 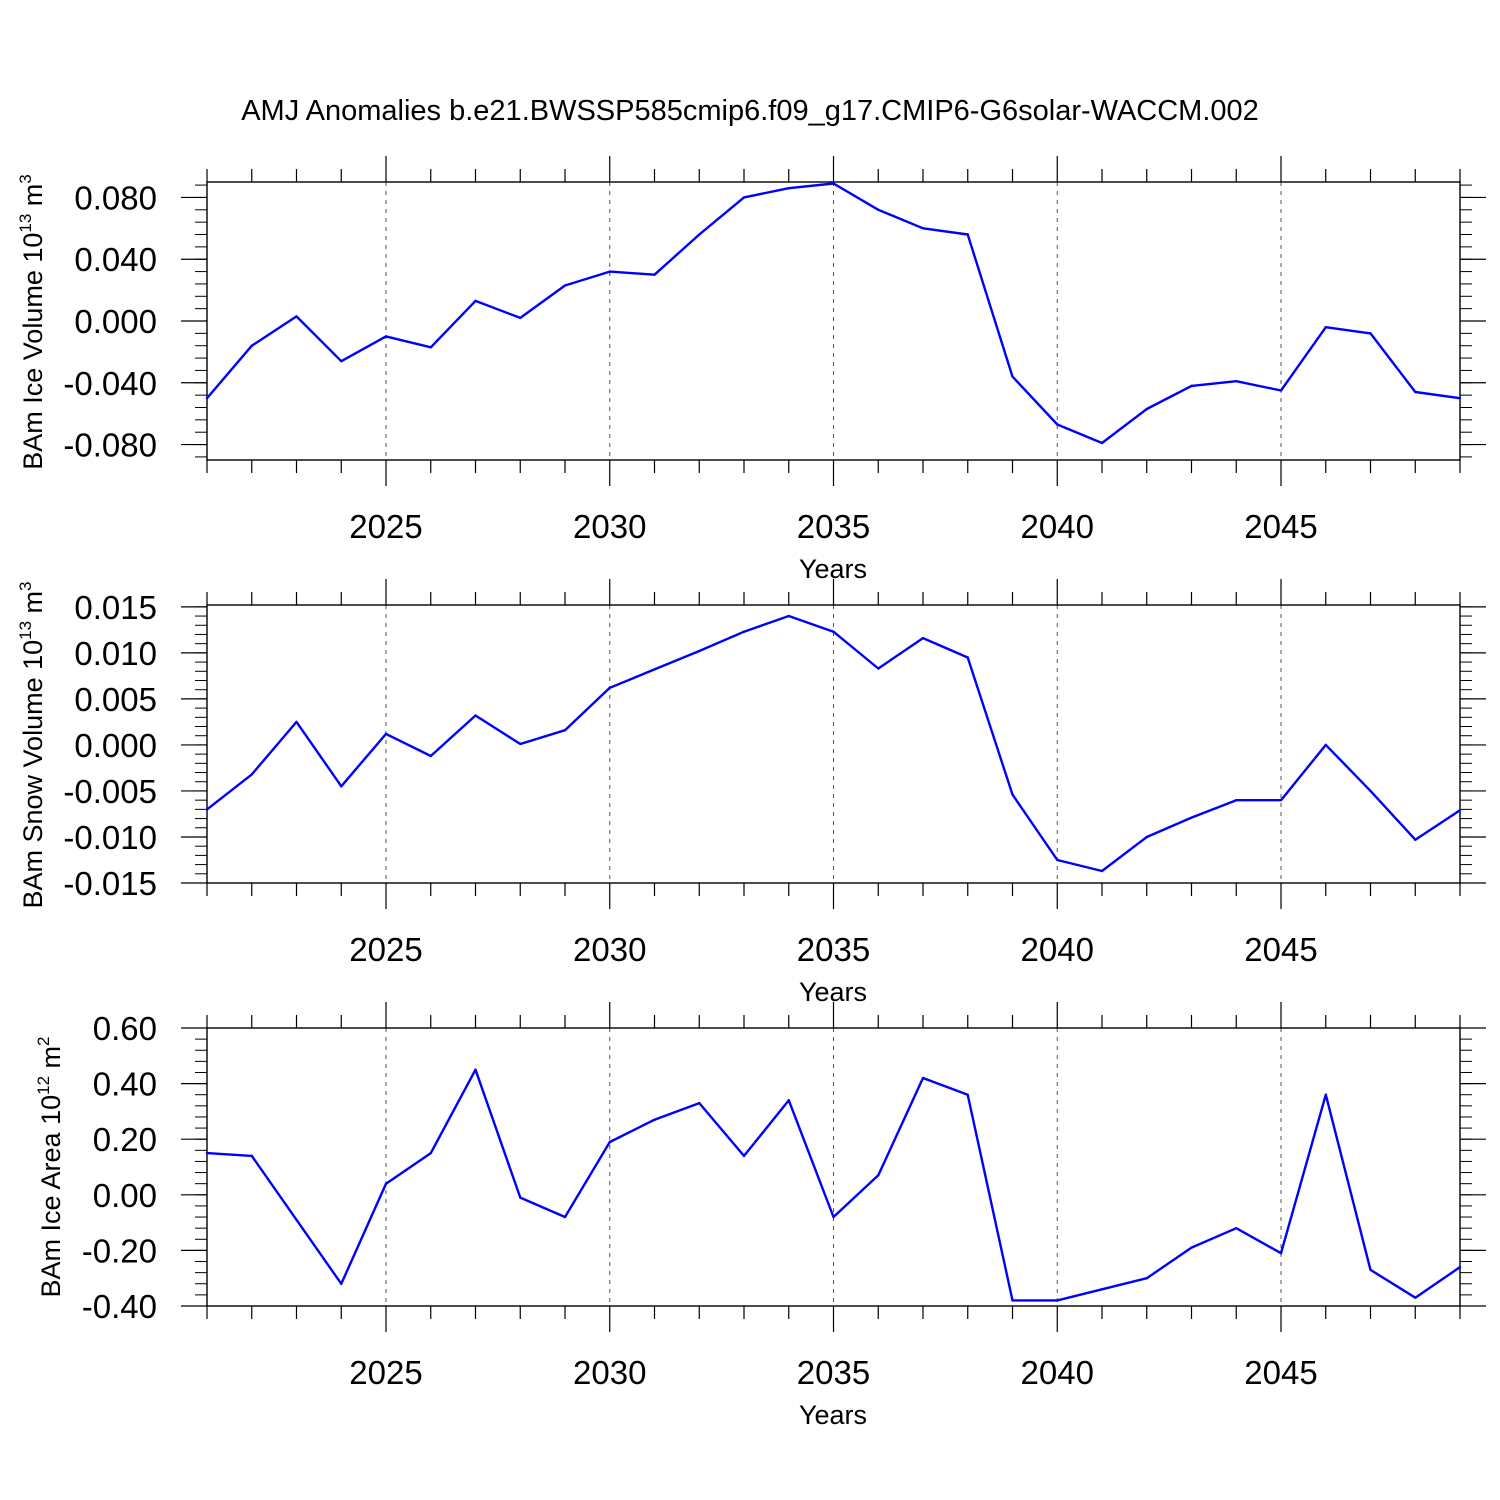 What do you see at coordinates (110, 837) in the screenshot?
I see `y-tick-label: -0.010` at bounding box center [110, 837].